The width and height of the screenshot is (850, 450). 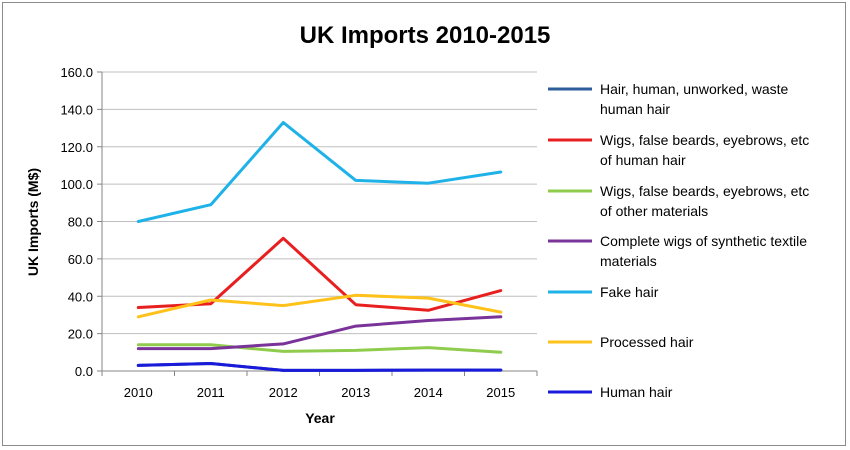 I want to click on y-axis-ticks: 0.0 20.0 40.0 60.0 80.0 100.0 120.0 140.0 160.0, so click(x=81, y=222).